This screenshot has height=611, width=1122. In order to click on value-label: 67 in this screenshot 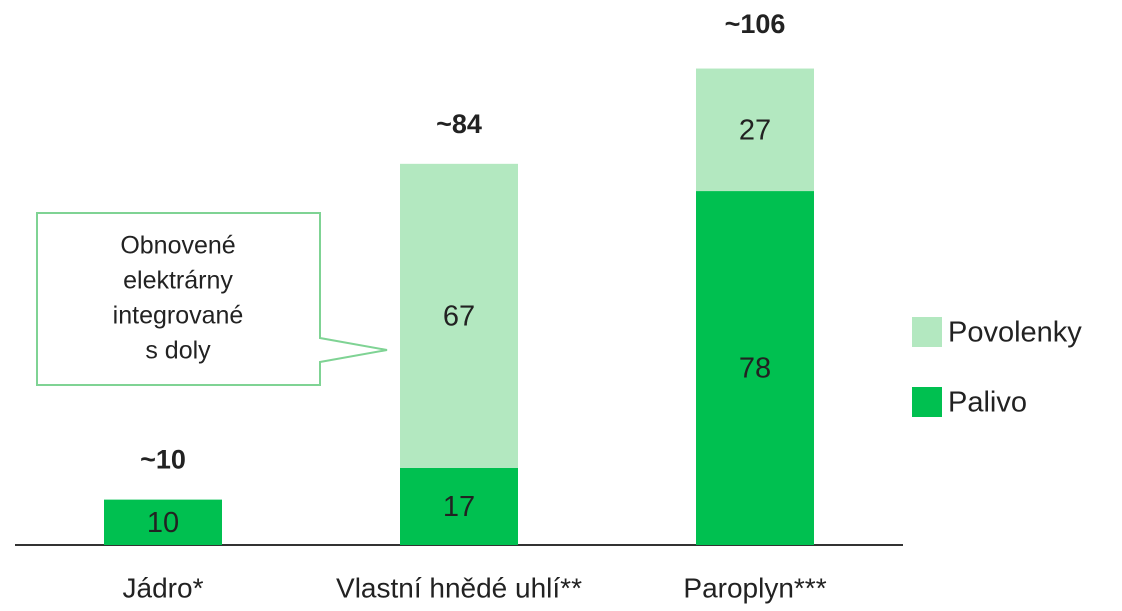, I will do `click(459, 317)`.